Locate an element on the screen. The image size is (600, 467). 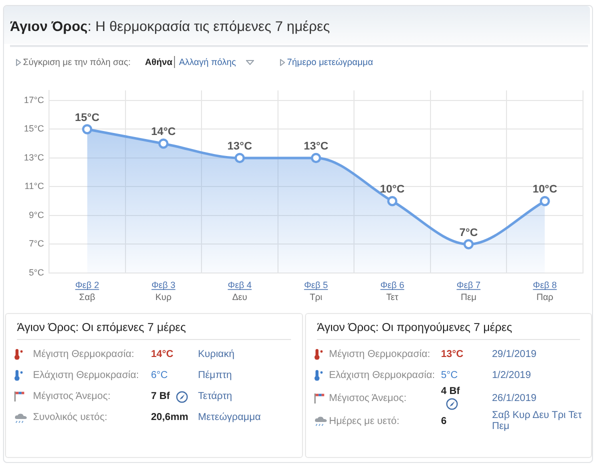
text: Ημέρες με υετό: is located at coordinates (364, 421).